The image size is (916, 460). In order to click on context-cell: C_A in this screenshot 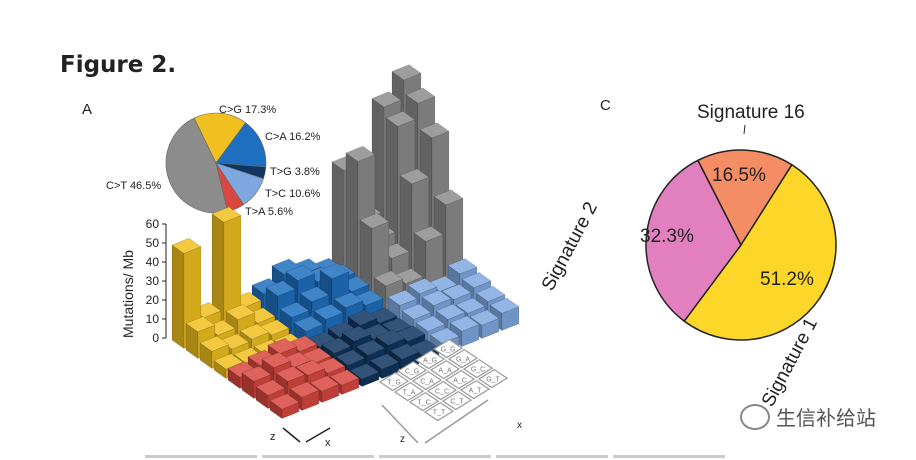, I will do `click(427, 380)`.